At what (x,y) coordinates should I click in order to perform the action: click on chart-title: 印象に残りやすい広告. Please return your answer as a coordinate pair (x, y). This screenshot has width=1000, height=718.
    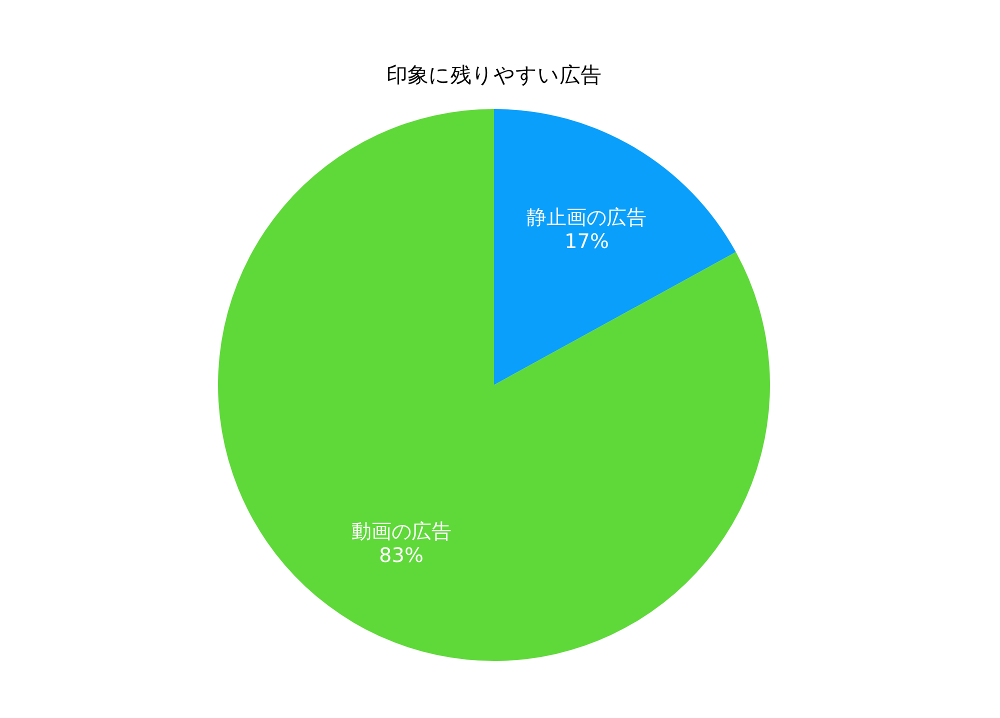
    Looking at the image, I should click on (494, 75).